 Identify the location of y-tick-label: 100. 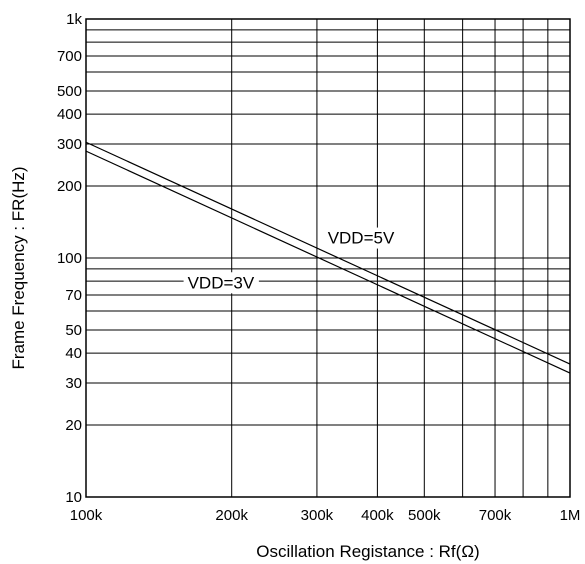
(69, 258).